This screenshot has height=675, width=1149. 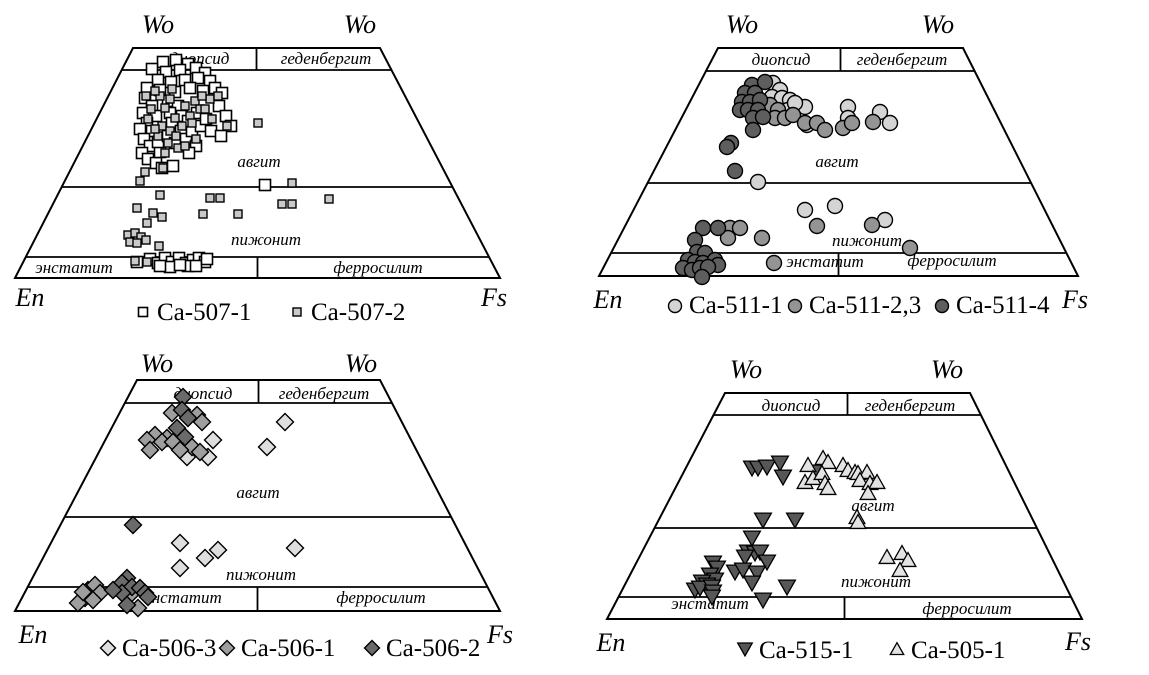 I want to click on legend-marker-Ca-511-2,3, so click(x=795, y=306).